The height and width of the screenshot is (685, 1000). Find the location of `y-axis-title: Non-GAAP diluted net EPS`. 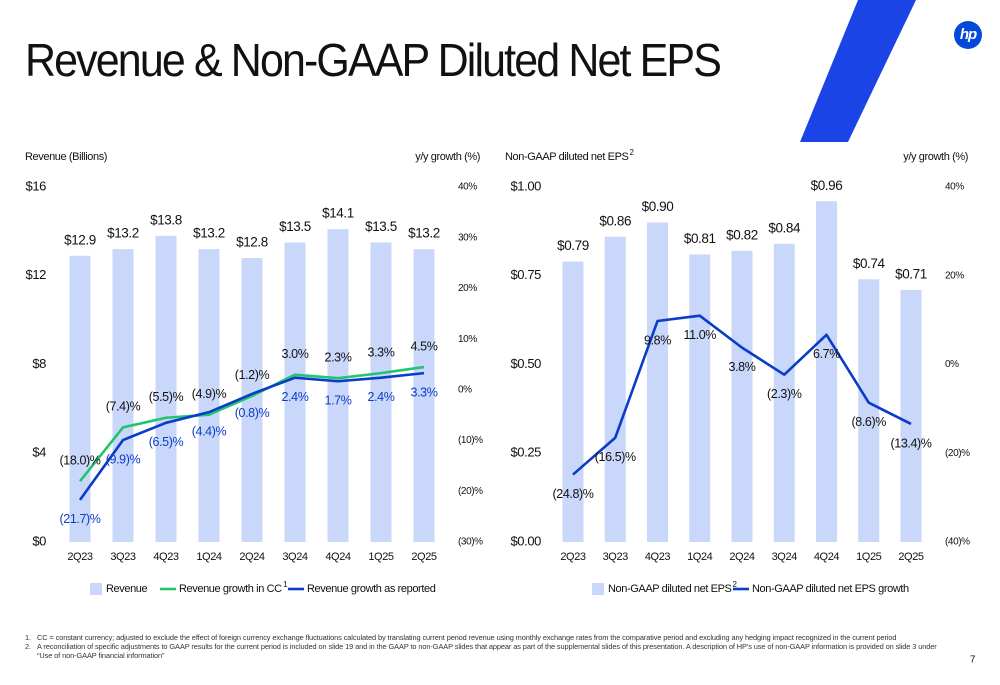

y-axis-title: Non-GAAP diluted net EPS is located at coordinates (567, 157).